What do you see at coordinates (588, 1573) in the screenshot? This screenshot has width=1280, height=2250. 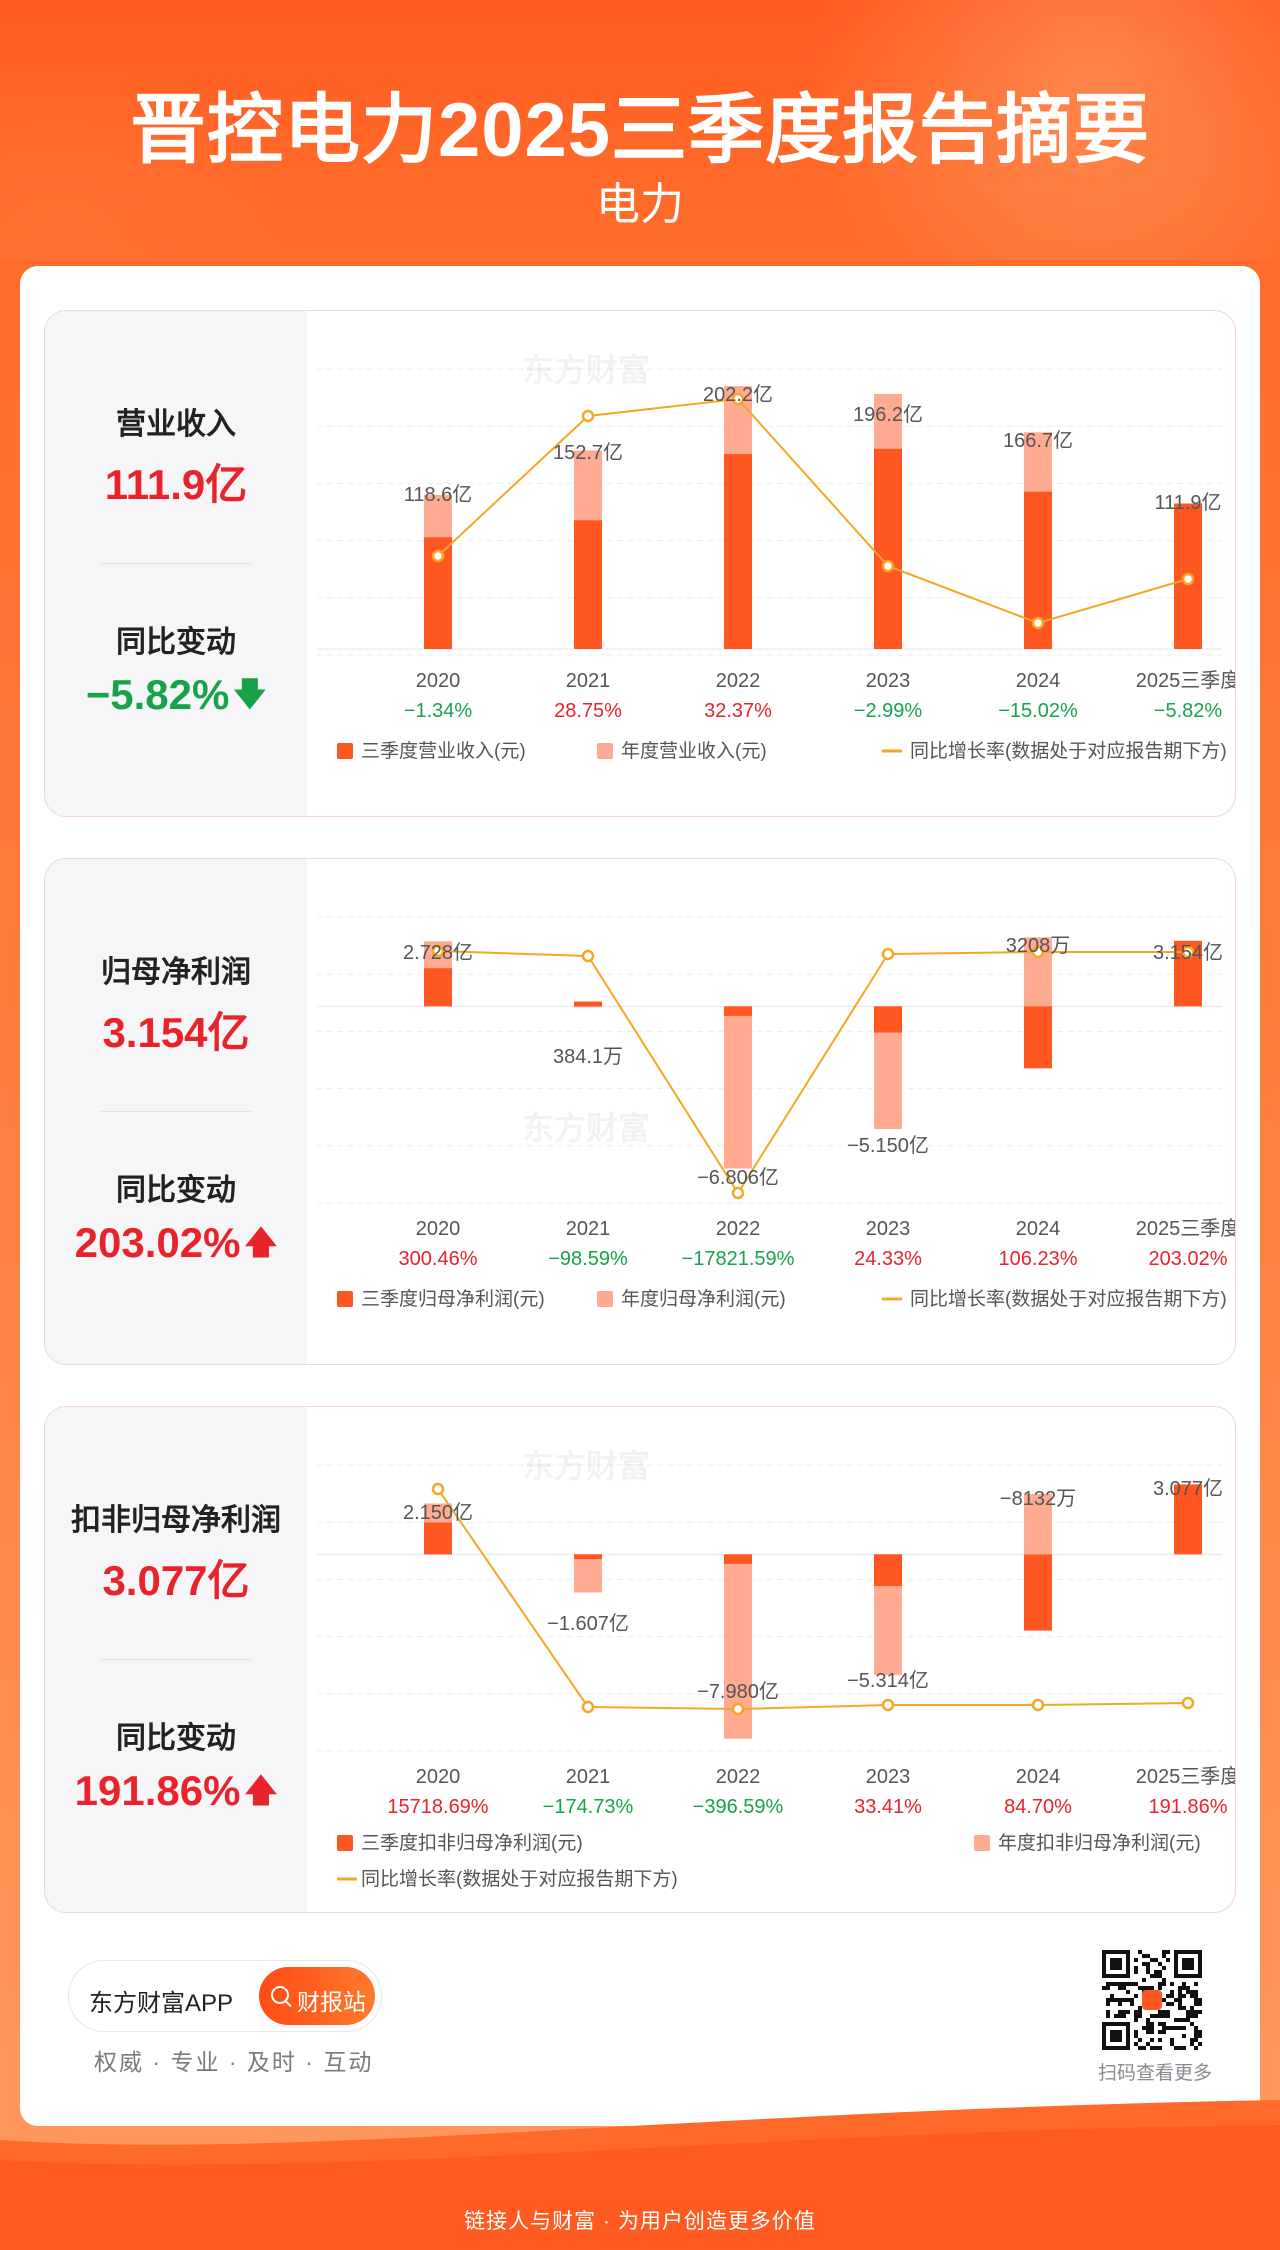 I see `annual-bar` at bounding box center [588, 1573].